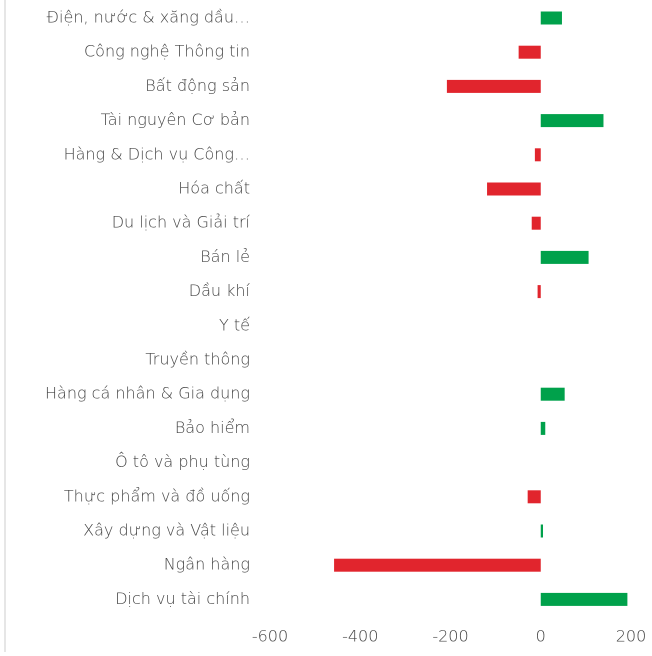  Describe the element at coordinates (147, 393) in the screenshot. I see `y-tick-label: Hàng cá nhân & Gia dụng` at that location.